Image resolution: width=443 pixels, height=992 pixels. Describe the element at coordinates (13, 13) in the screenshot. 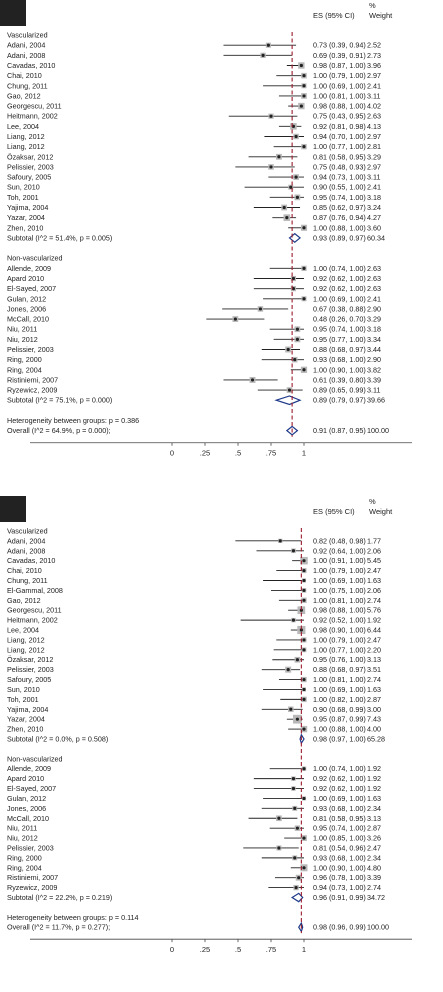

I see `panel-label-box` at that location.